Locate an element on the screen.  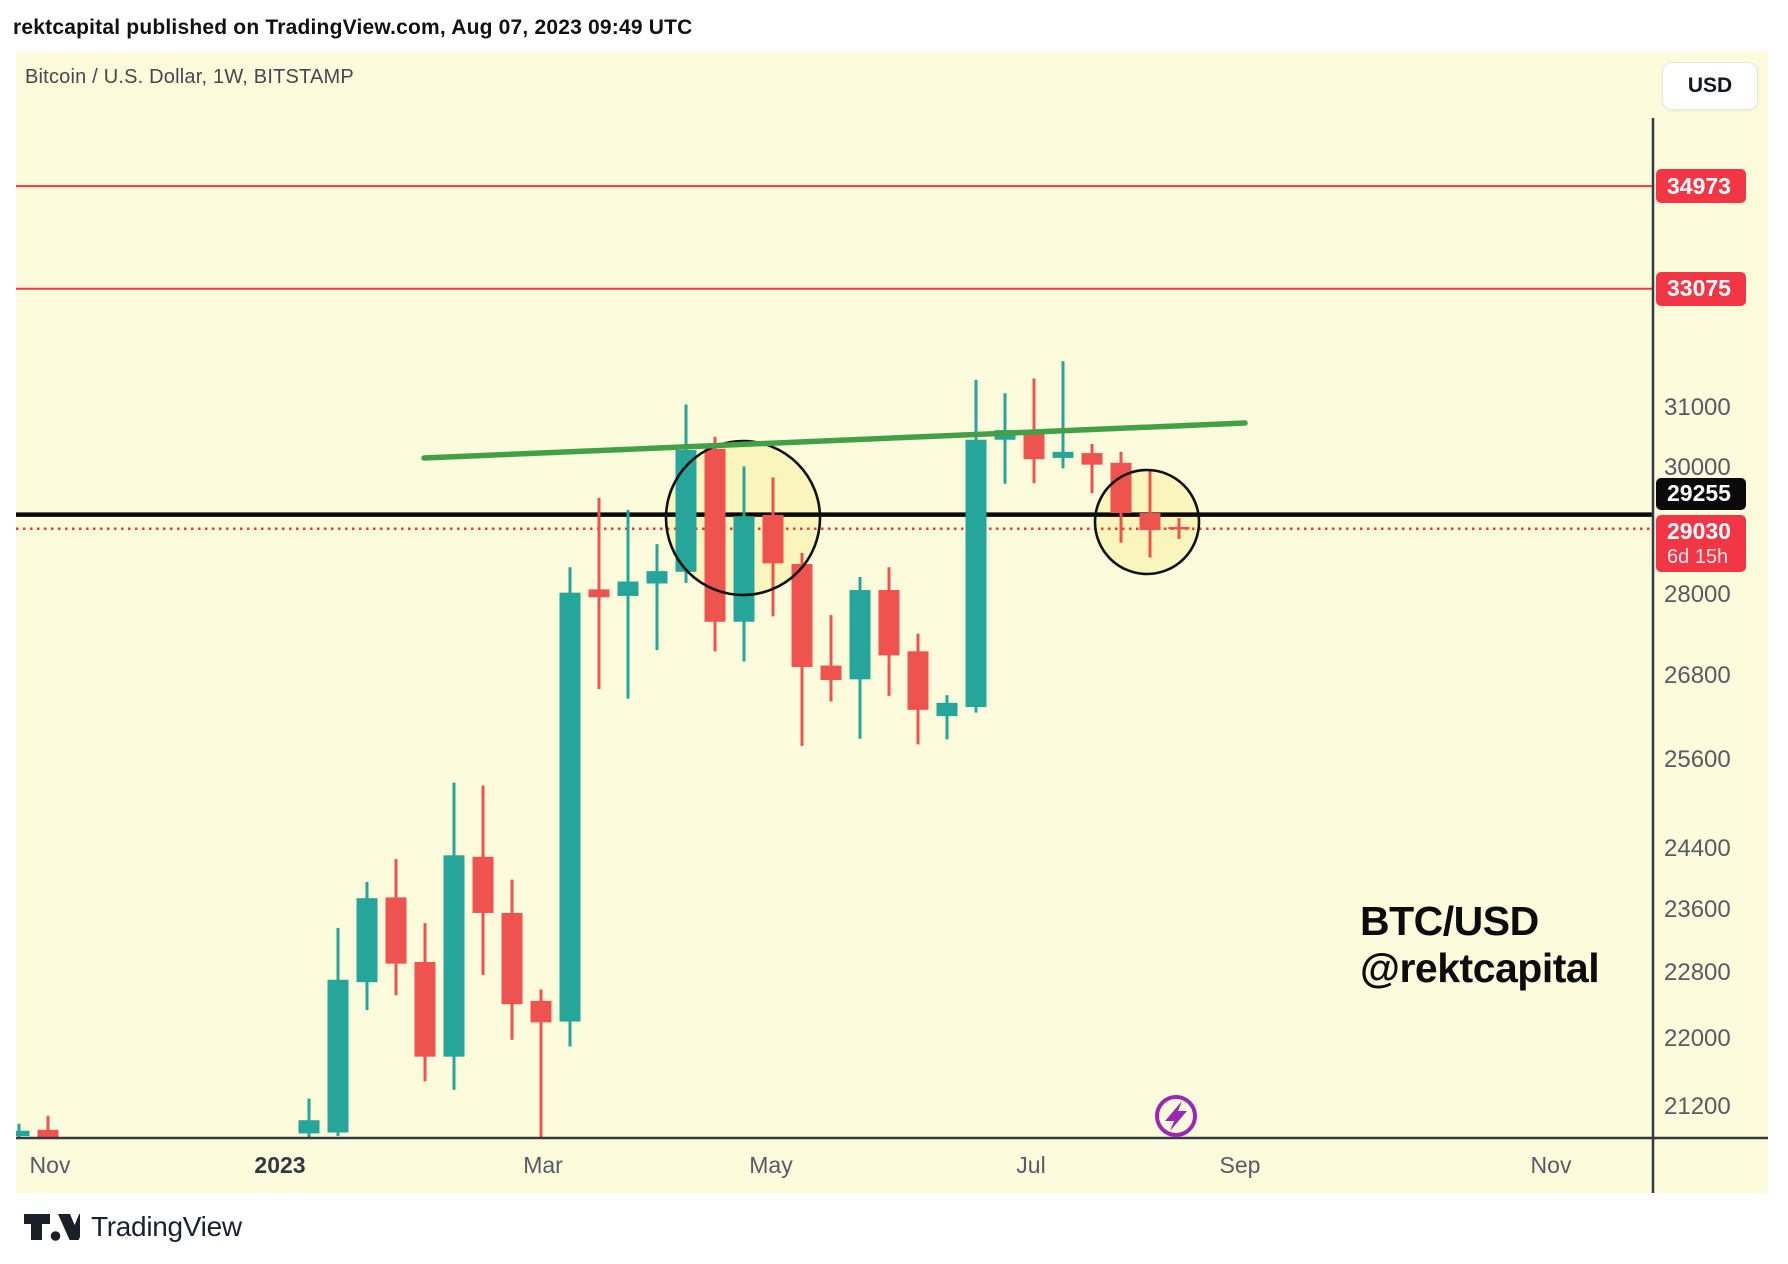
price-line-label-34973: 34973 is located at coordinates (1701, 186).